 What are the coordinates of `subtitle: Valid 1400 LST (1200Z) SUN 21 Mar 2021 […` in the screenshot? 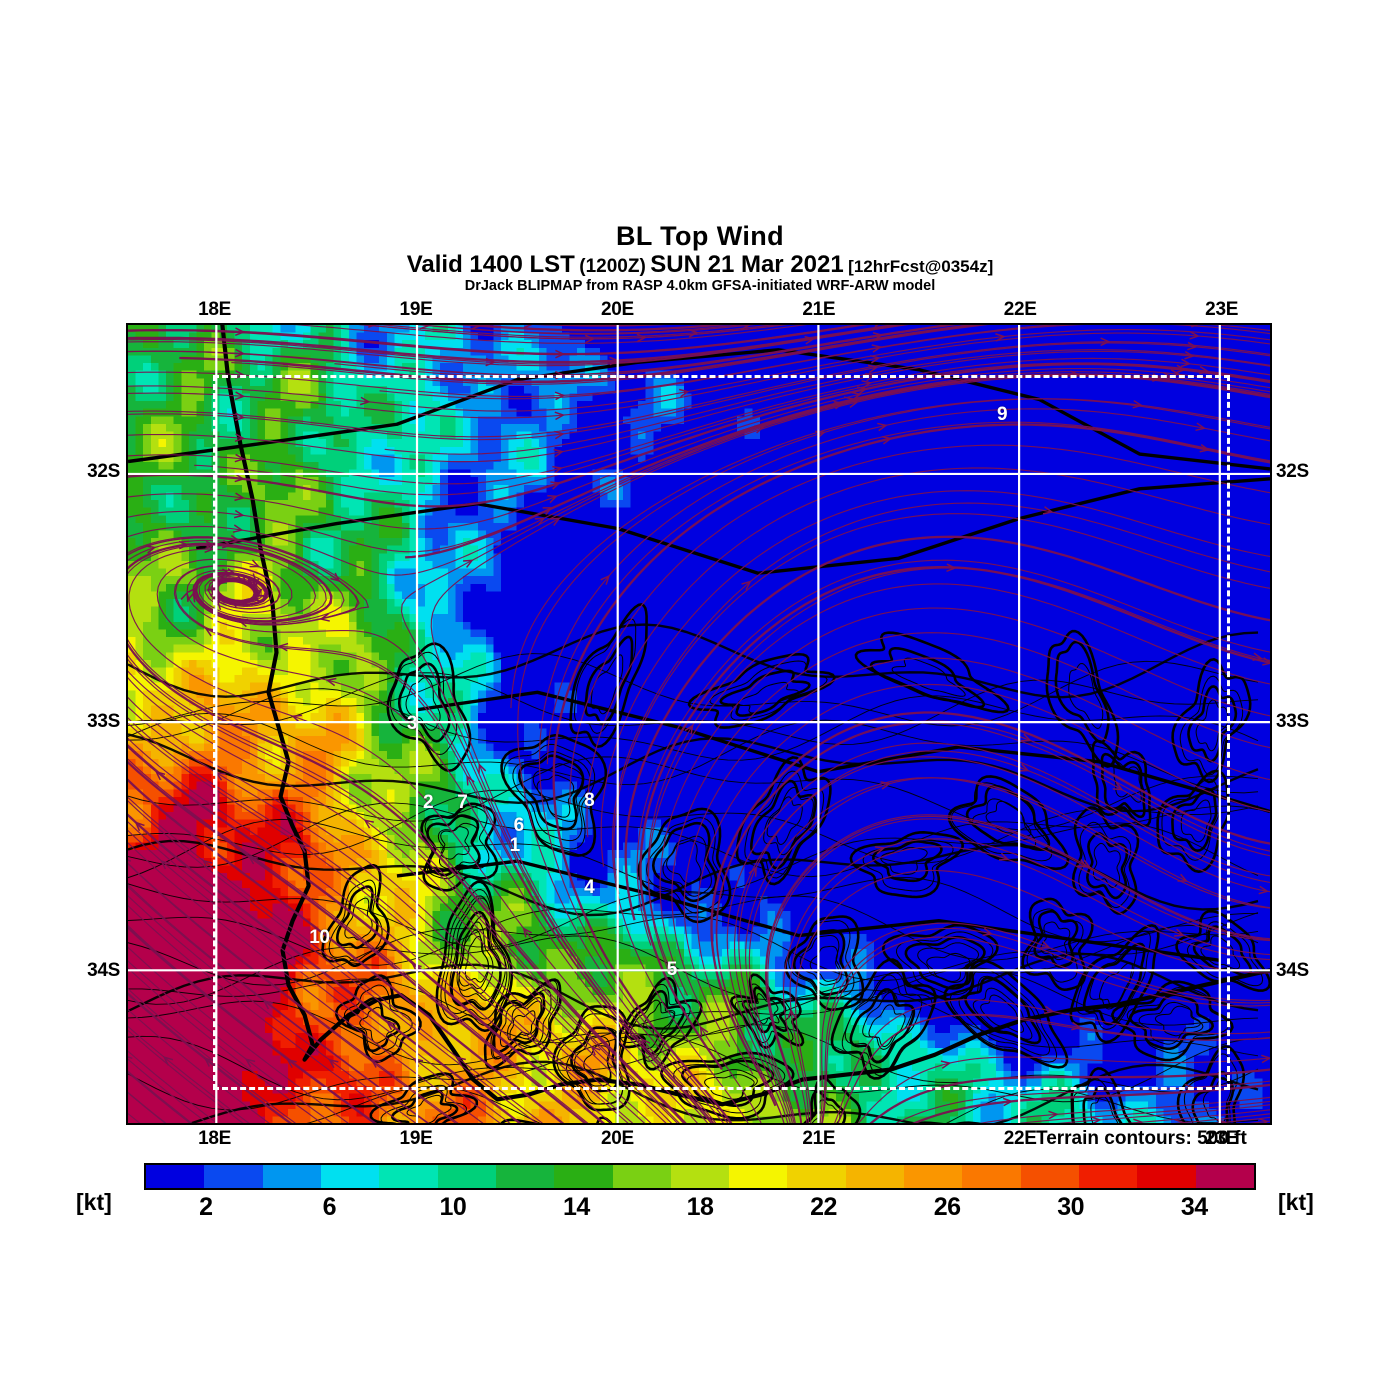 It's located at (700, 264).